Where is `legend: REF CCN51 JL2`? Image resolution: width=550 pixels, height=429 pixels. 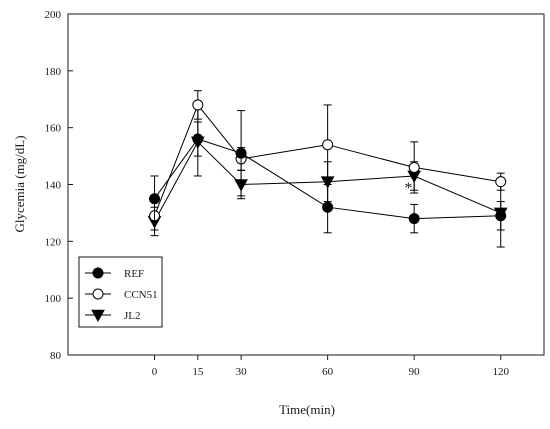
legend: REF CCN51 JL2 is located at coordinates (120, 292).